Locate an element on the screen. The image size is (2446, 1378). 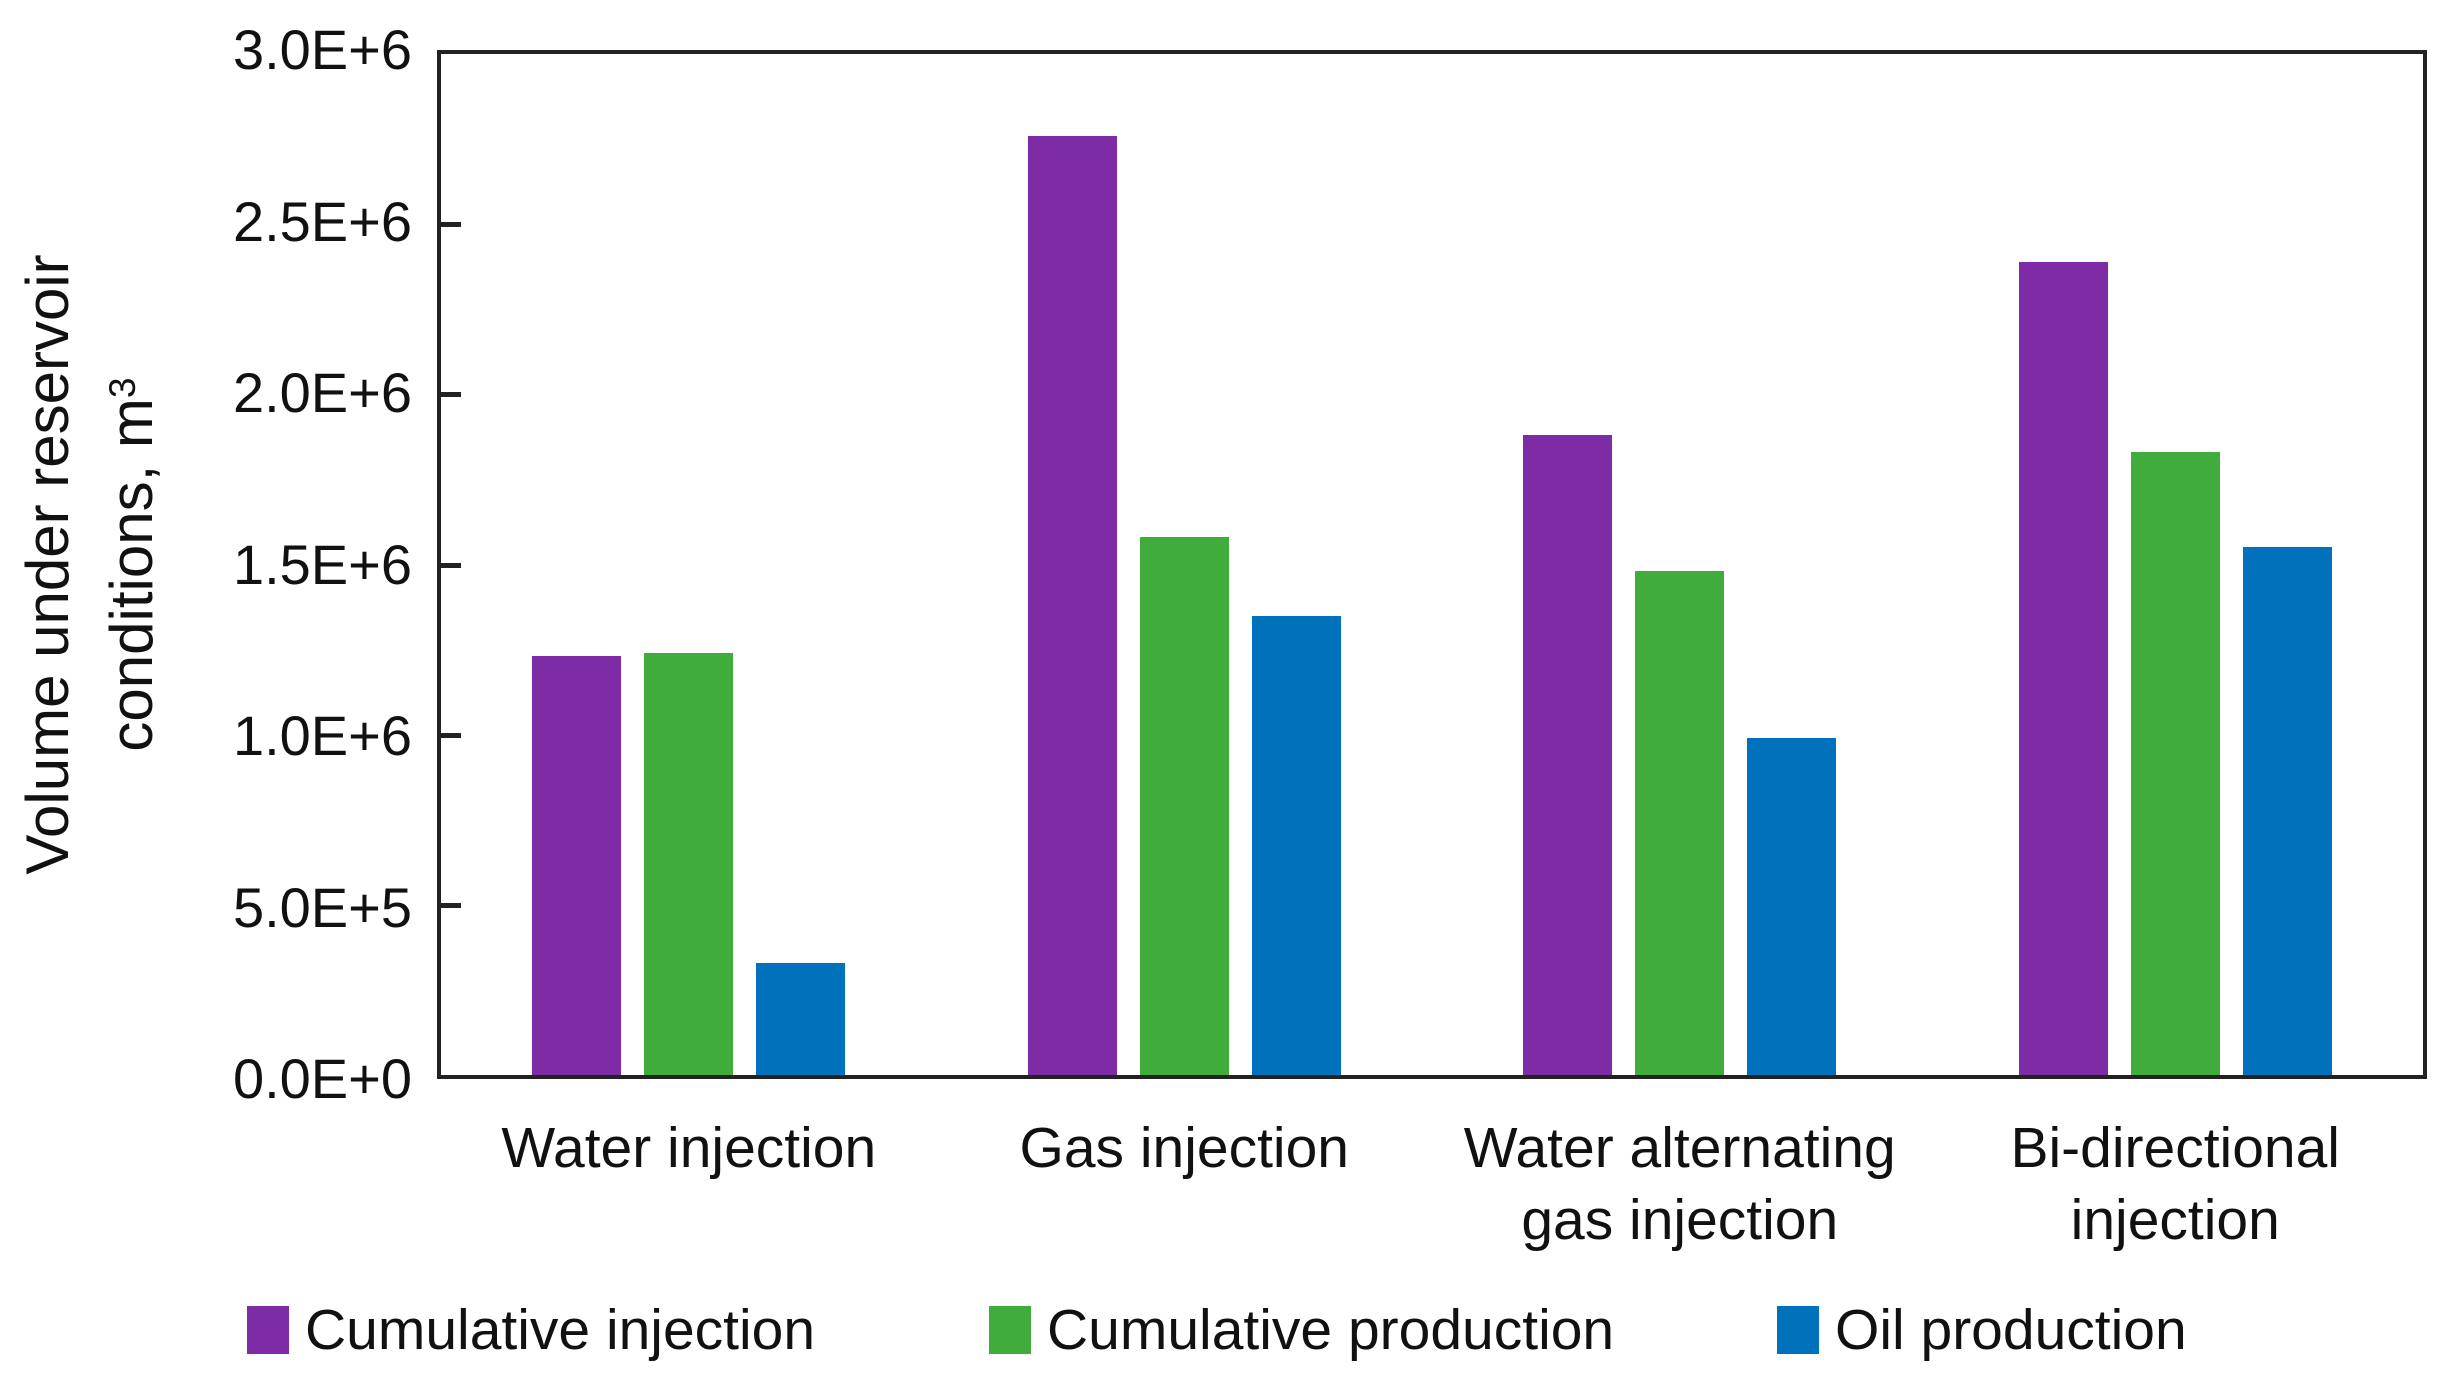
bar-oil-production-gas-injection is located at coordinates (1296, 845).